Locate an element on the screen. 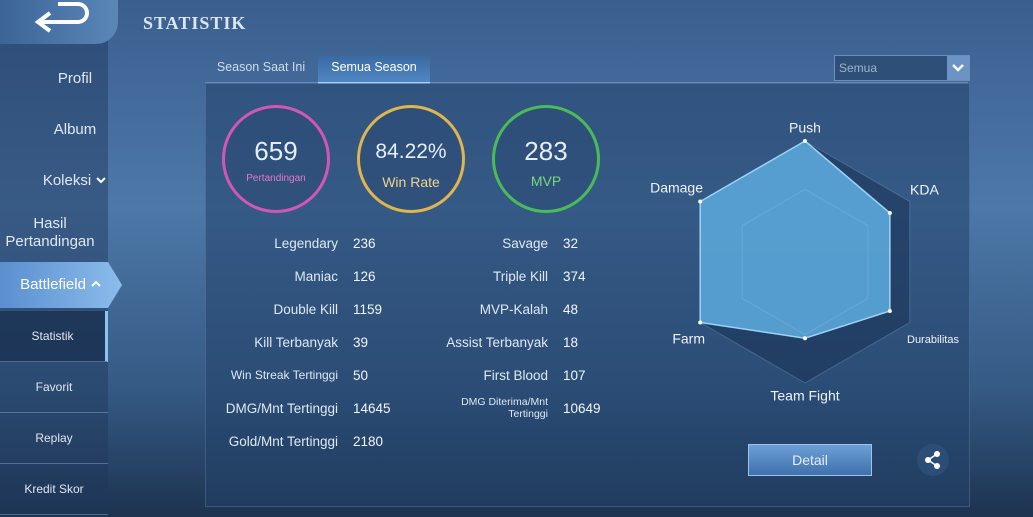 Image resolution: width=1033 pixels, height=517 pixels. stat-value: 10649 is located at coordinates (582, 408).